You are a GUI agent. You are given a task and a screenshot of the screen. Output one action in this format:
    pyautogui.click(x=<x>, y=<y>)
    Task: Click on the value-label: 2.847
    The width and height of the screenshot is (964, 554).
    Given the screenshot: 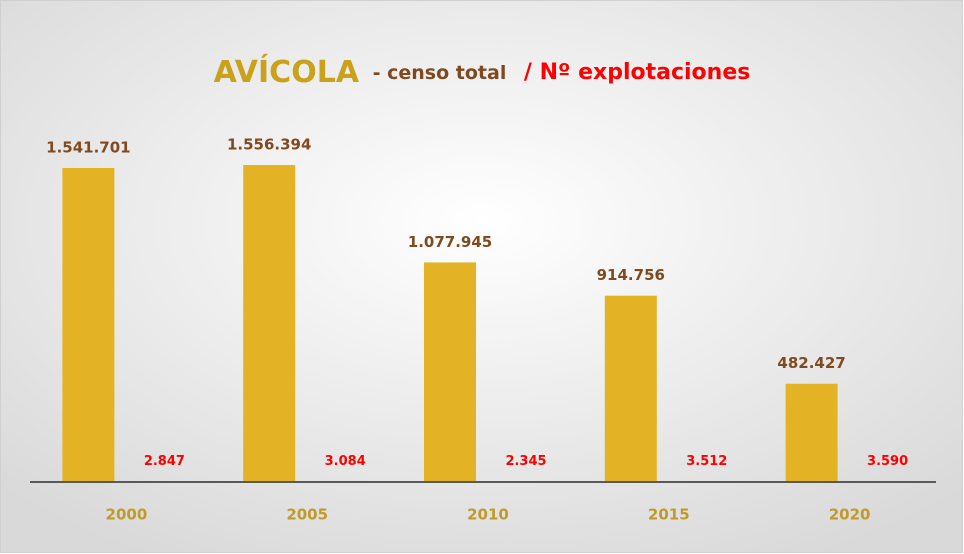 What is the action you would take?
    pyautogui.click(x=164, y=461)
    